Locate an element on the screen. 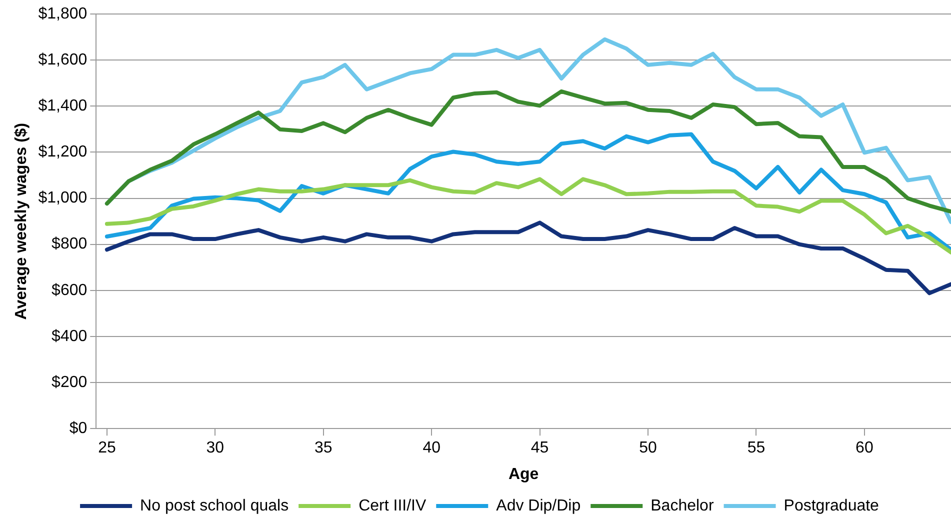  x-tick-label: 45 is located at coordinates (539, 448).